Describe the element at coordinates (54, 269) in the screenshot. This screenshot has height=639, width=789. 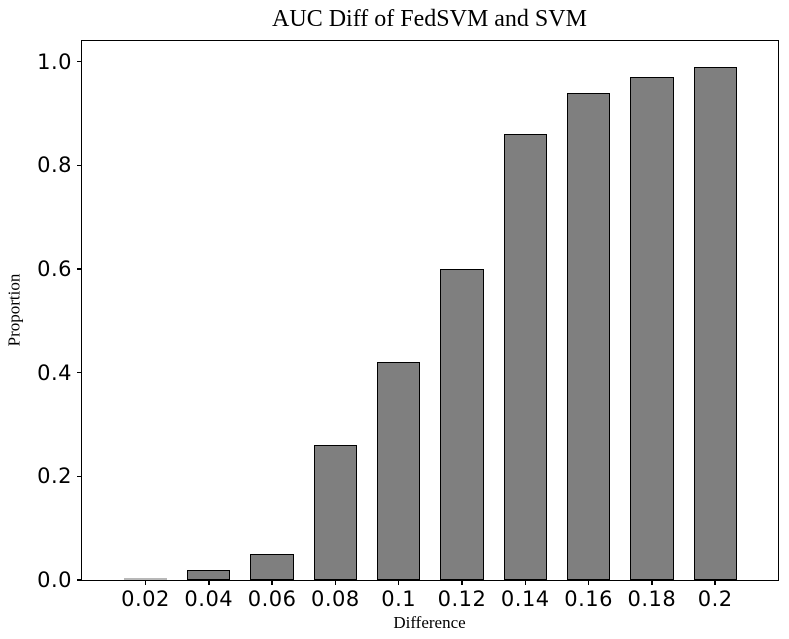
I see `y-tick-label: 0.6` at that location.